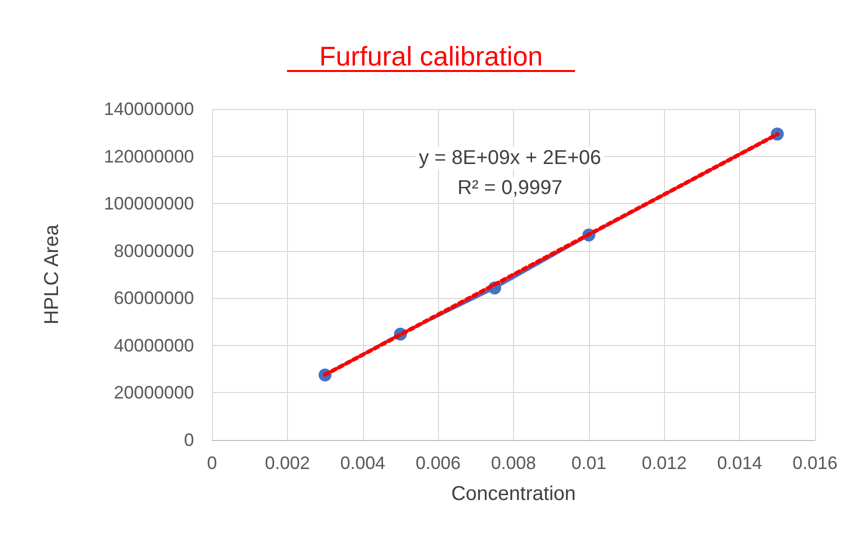 Image resolution: width=862 pixels, height=551 pixels. I want to click on y-tick-label: 140000000, so click(149, 109).